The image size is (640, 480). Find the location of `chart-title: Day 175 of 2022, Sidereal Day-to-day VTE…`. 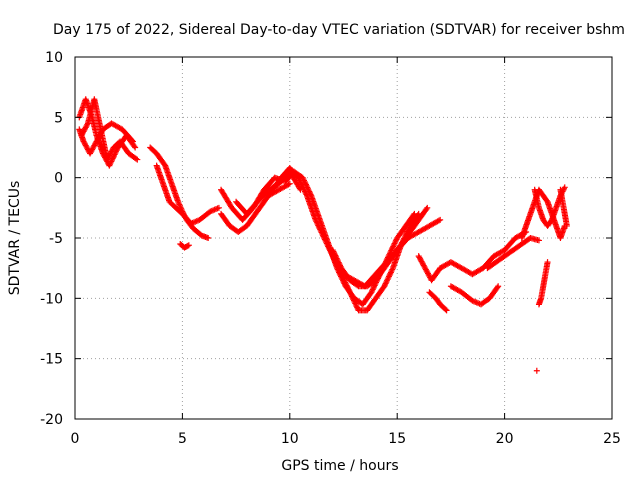

chart-title: Day 175 of 2022, Sidereal Day-to-day VTE… is located at coordinates (339, 30).